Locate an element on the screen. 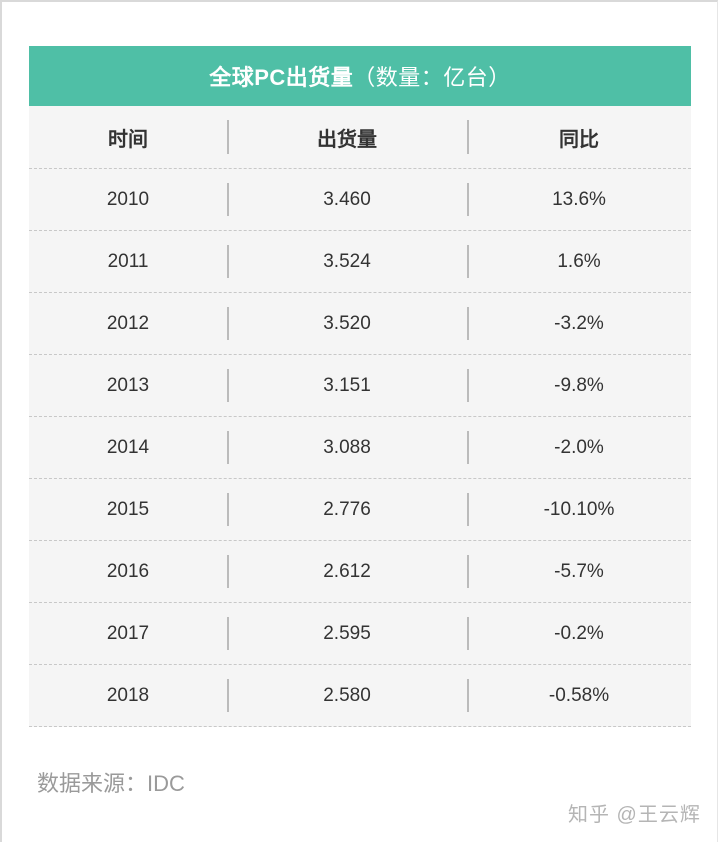 Image resolution: width=720 pixels, height=844 pixels. cell-year: 2013 is located at coordinates (128, 385).